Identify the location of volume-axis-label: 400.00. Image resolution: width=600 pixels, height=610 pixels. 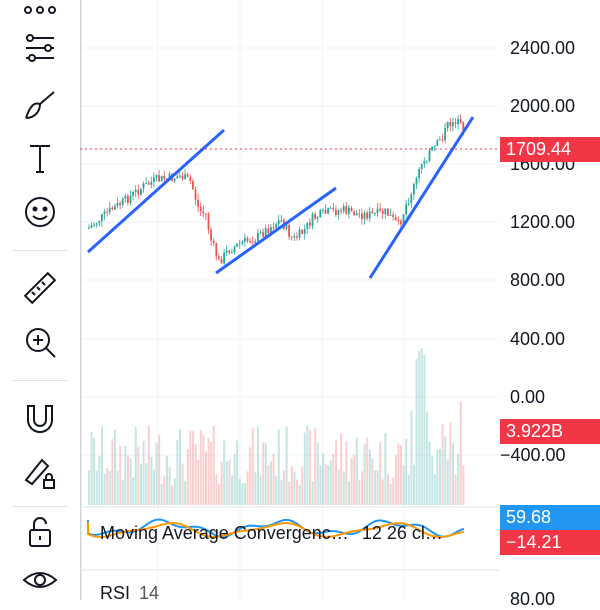
(538, 339).